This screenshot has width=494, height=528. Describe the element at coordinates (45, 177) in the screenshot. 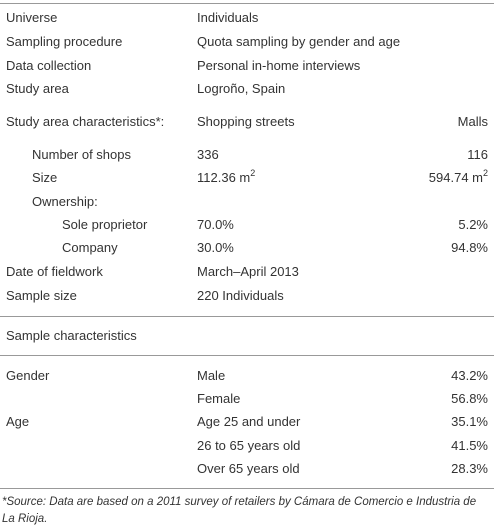

I see `row-label: Size` at that location.